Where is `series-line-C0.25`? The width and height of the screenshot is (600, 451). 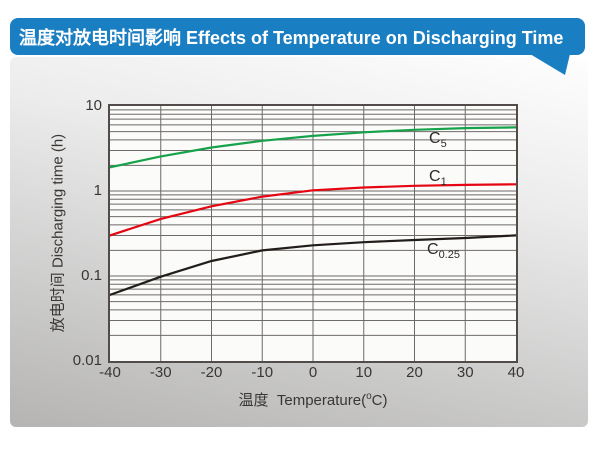
series-line-C0.25 is located at coordinates (313, 265).